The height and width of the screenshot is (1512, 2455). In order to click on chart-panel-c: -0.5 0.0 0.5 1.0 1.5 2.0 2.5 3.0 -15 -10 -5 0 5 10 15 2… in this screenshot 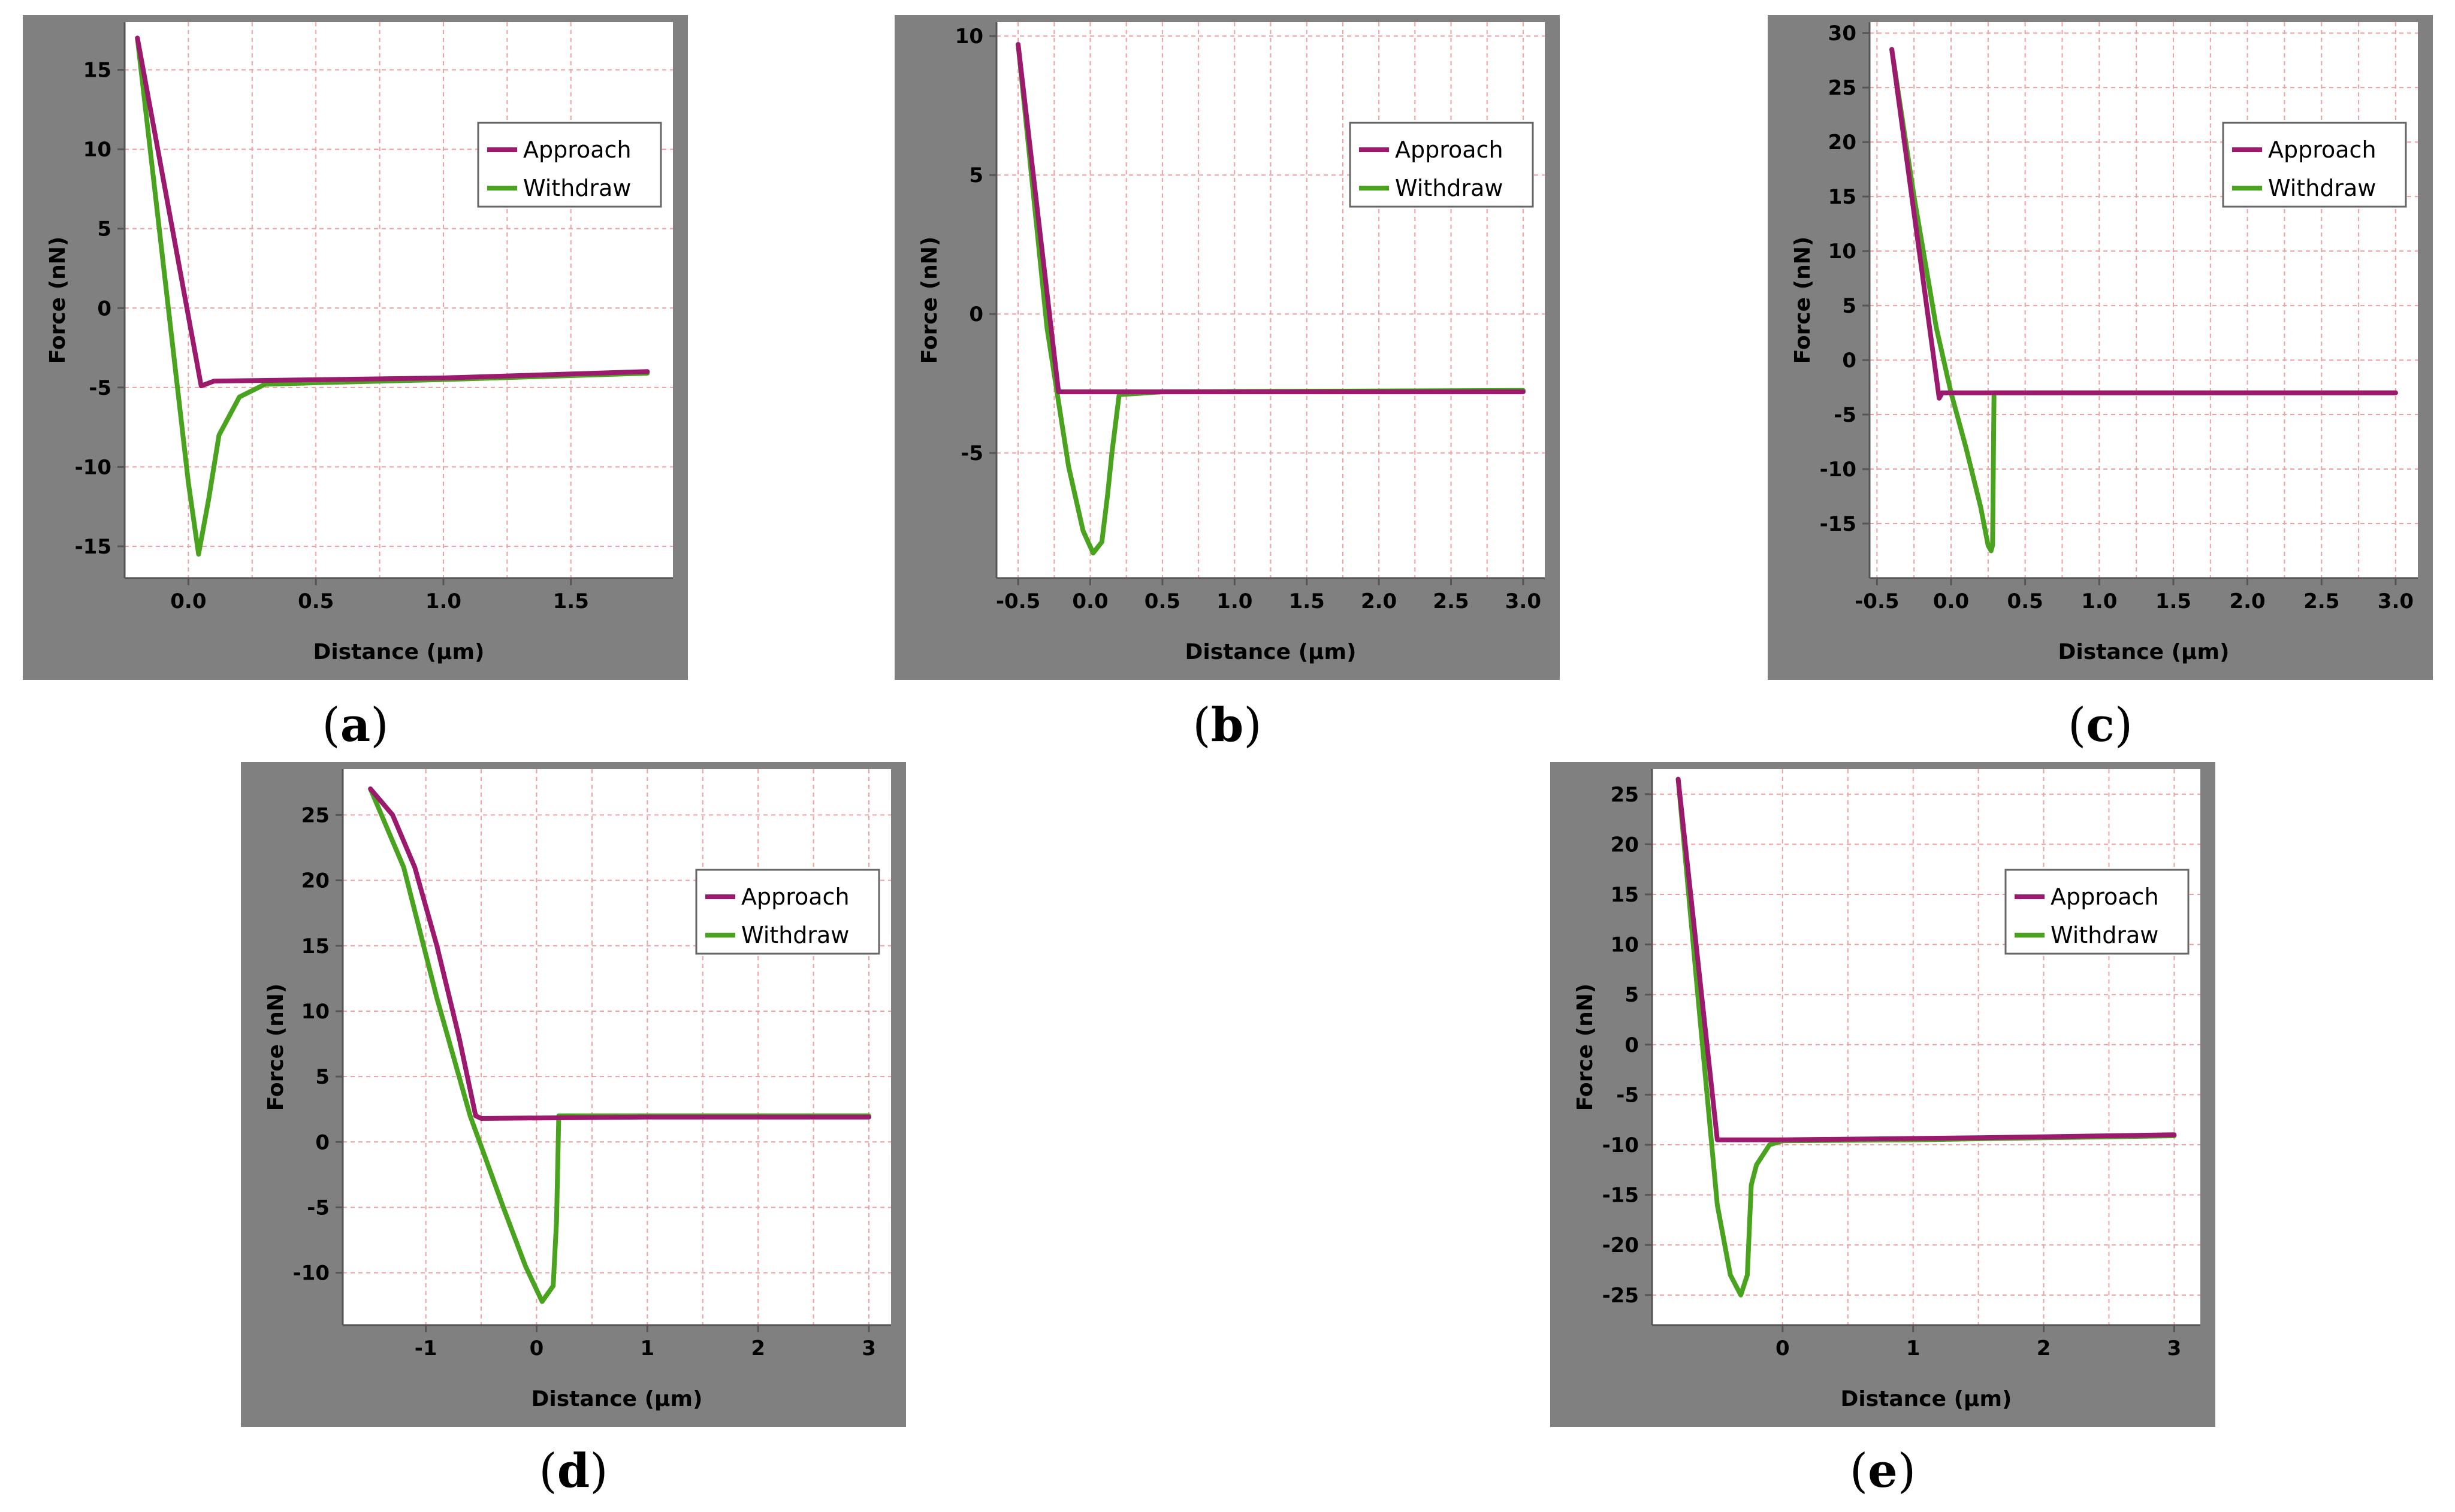, I will do `click(2100, 347)`.